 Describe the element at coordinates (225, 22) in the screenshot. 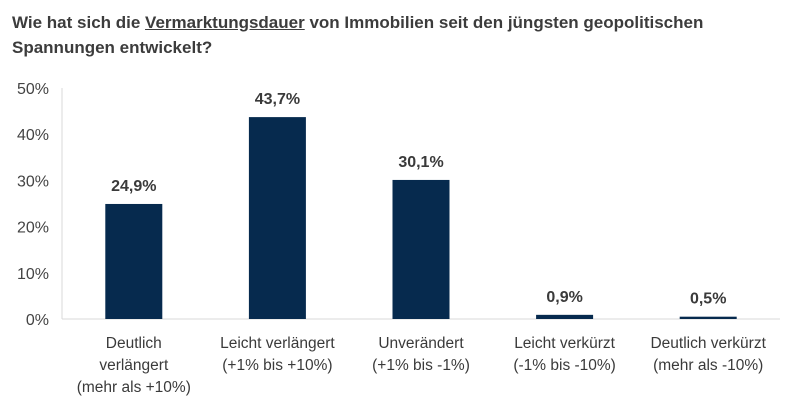

I see `title-part-underlined: Vermarktungsdauer` at that location.